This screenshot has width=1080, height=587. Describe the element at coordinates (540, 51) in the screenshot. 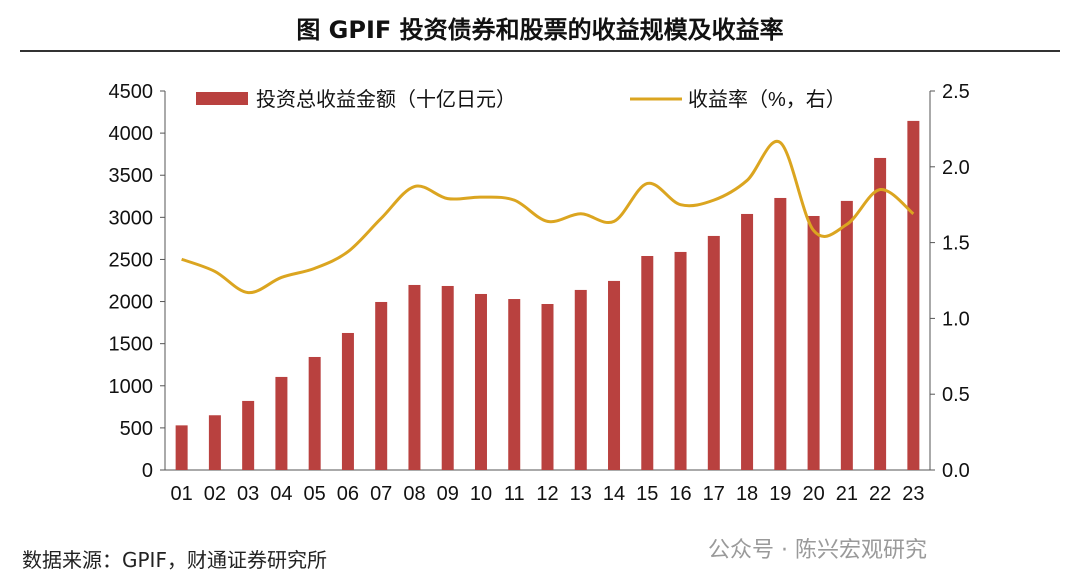

I see `title-divider` at that location.